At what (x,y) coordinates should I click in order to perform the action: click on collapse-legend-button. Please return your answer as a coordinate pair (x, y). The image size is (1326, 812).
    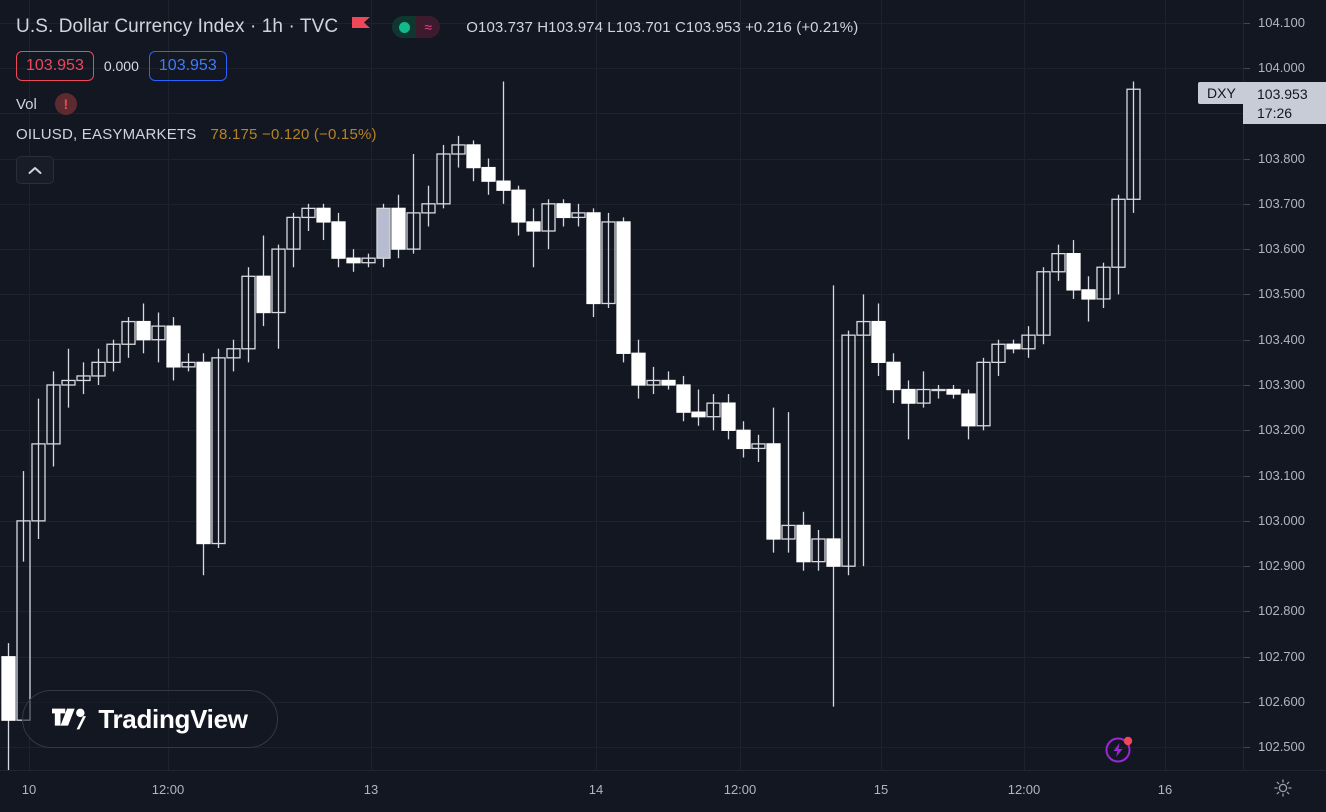
    Looking at the image, I should click on (35, 170).